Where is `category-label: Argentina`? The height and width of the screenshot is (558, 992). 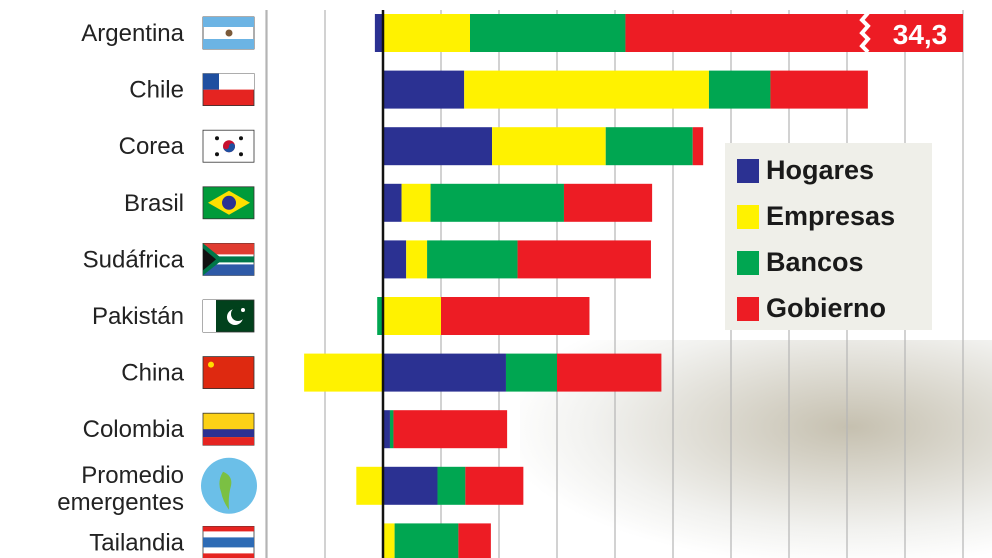 category-label: Argentina is located at coordinates (132, 33).